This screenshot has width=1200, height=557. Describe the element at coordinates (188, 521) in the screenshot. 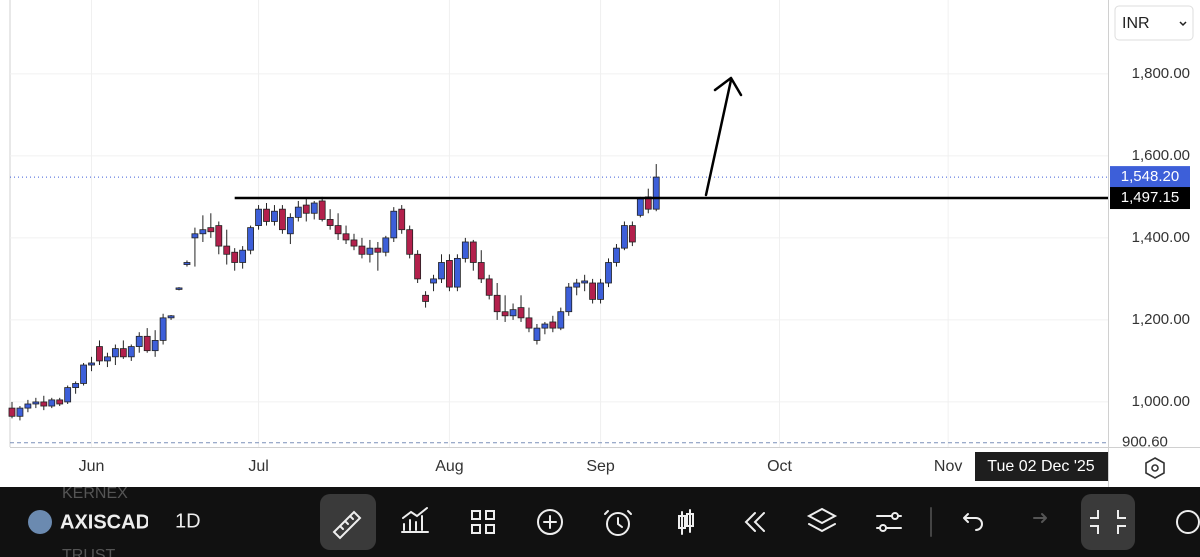

I see `interval: 1D` at that location.